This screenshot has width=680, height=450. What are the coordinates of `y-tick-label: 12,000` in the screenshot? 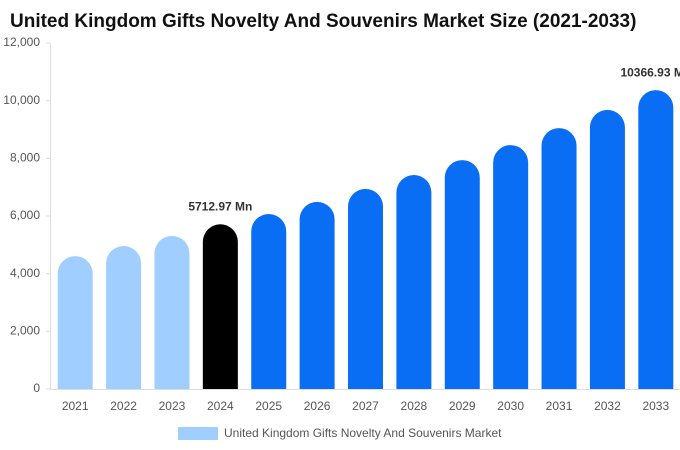 It's located at (21, 42).